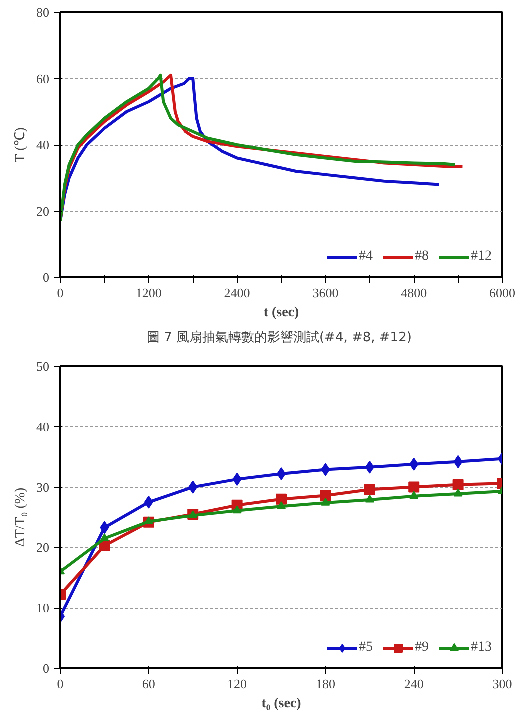 The width and height of the screenshot is (522, 716). I want to click on y-tick-label: 50, so click(43, 366).